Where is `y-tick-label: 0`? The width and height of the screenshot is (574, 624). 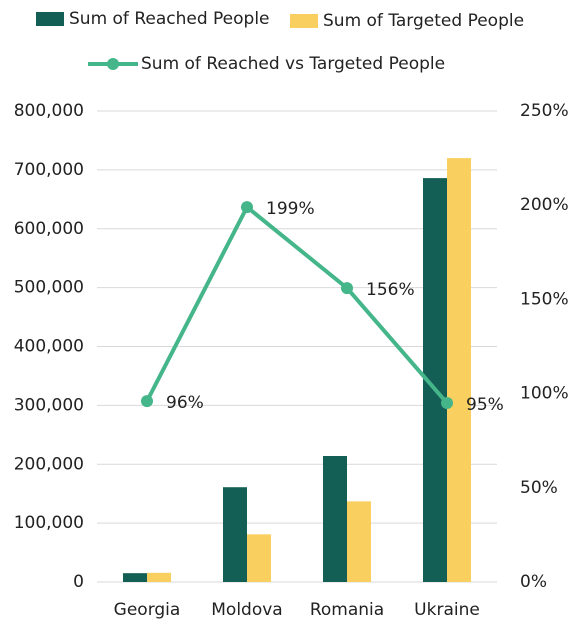
y-tick-label: 0 is located at coordinates (78, 582).